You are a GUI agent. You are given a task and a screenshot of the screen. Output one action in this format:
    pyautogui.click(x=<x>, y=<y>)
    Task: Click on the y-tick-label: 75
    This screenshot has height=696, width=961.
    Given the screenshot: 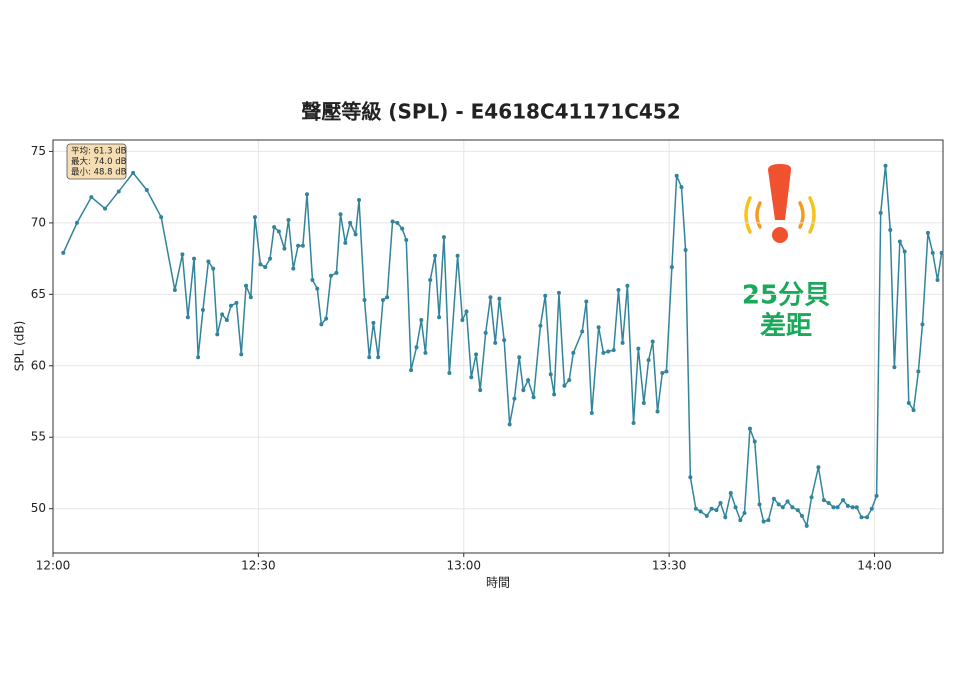 What is the action you would take?
    pyautogui.click(x=38, y=151)
    